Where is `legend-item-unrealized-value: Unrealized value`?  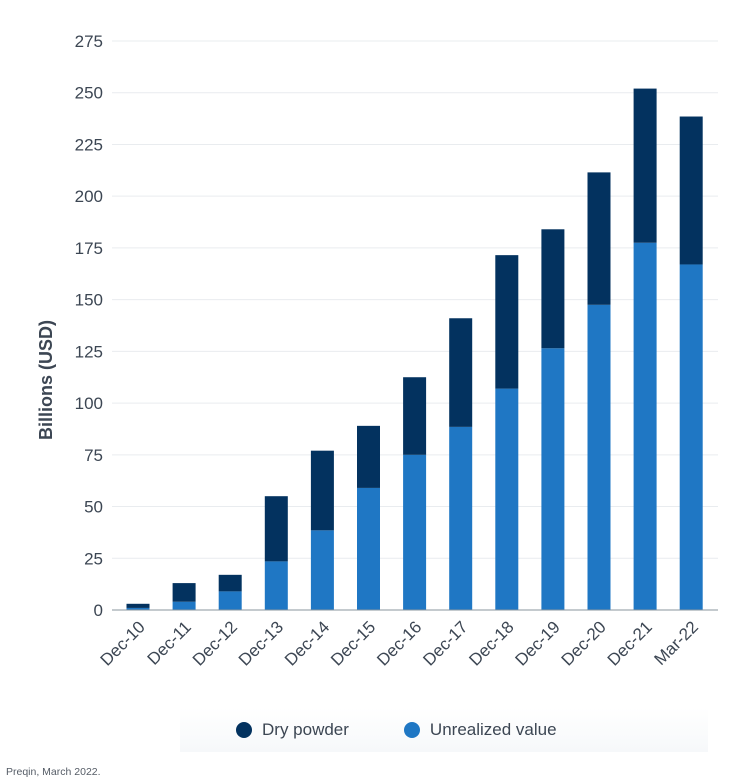
legend-item-unrealized-value: Unrealized value is located at coordinates (480, 730).